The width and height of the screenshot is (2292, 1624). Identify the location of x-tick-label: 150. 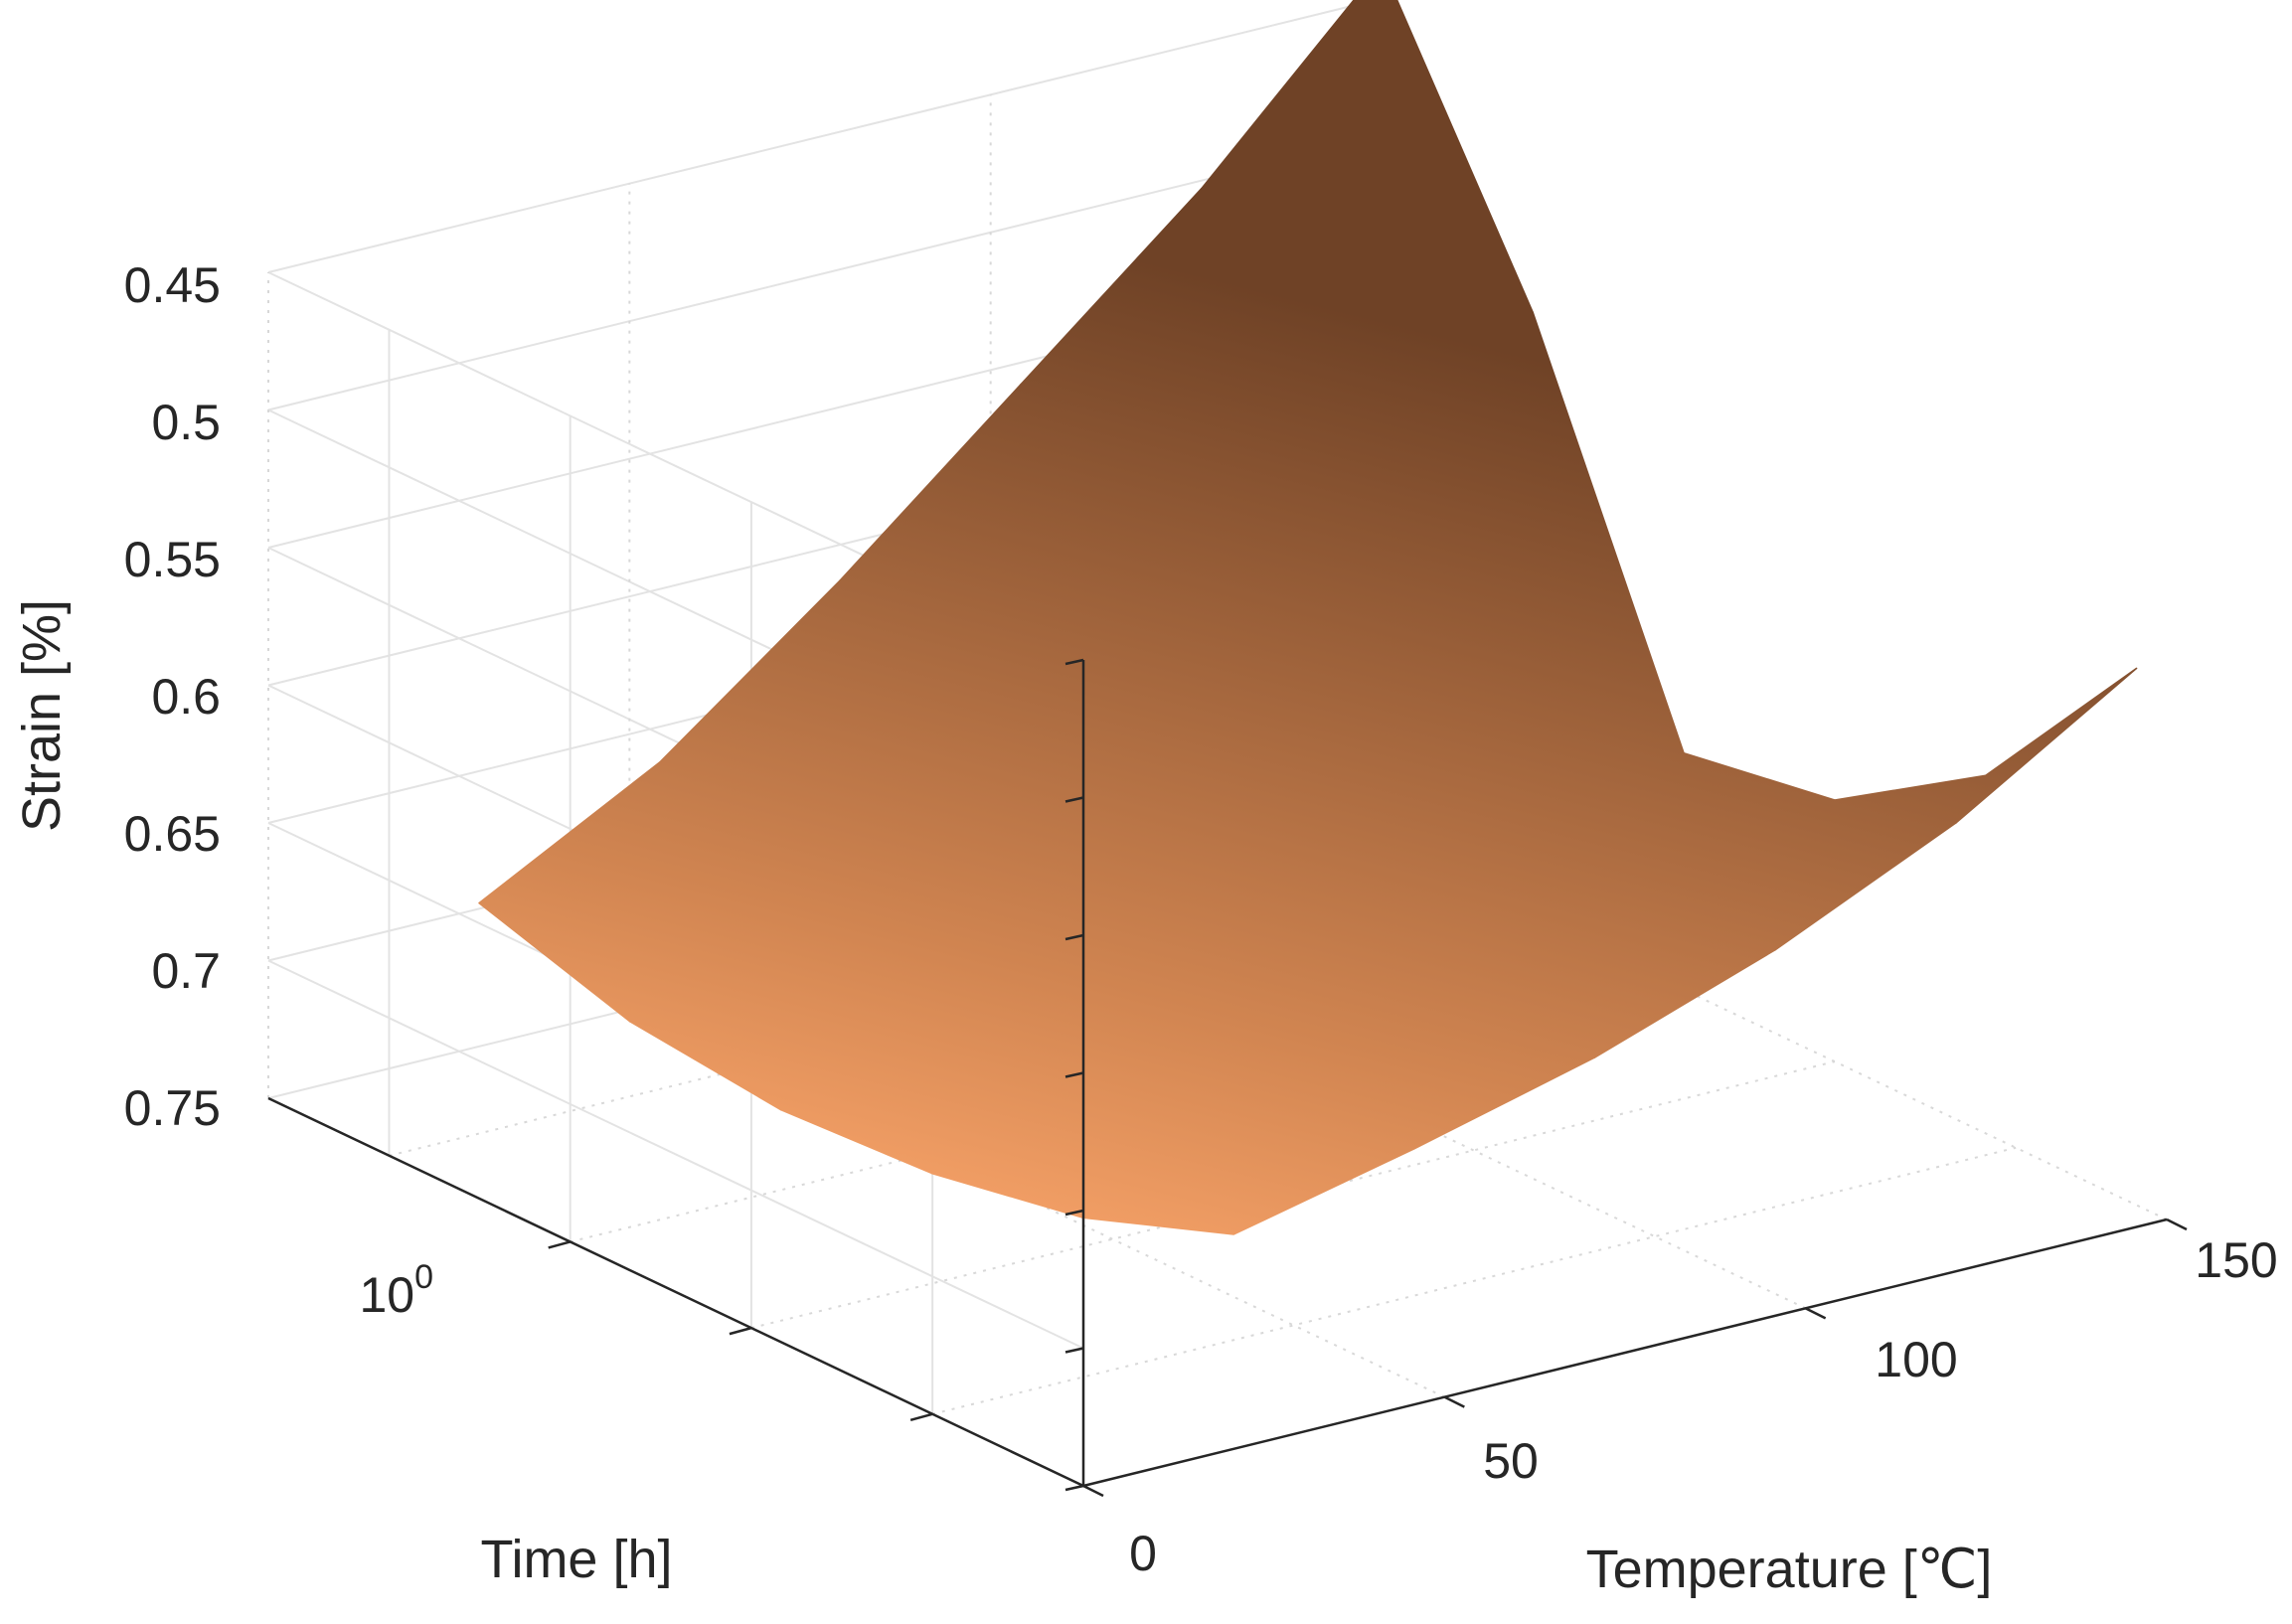
(2236, 1260).